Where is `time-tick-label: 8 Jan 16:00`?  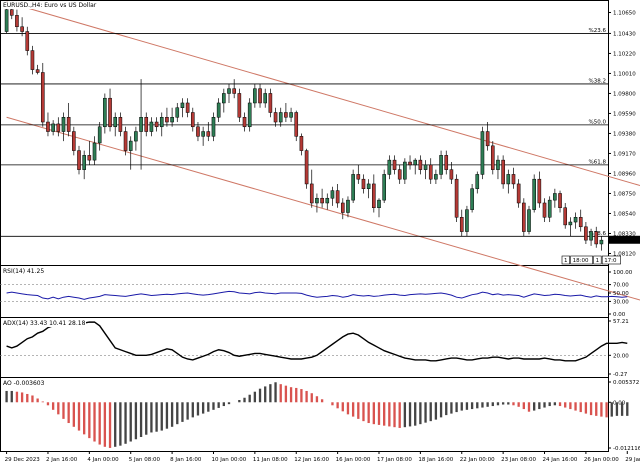
time-tick-label: 8 Jan 16:00 is located at coordinates (186, 460).